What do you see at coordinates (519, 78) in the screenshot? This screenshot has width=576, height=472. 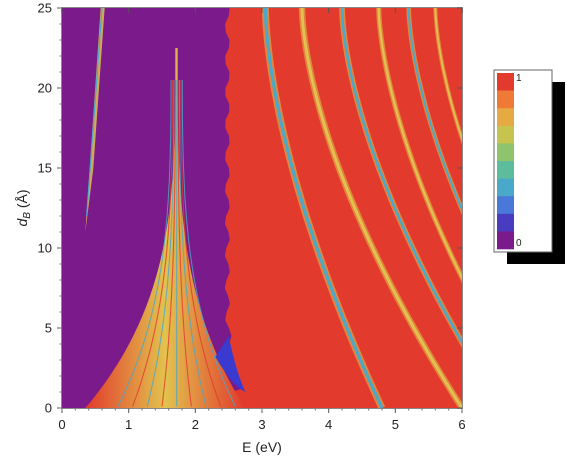 I see `colorbar-max-label: 1` at bounding box center [519, 78].